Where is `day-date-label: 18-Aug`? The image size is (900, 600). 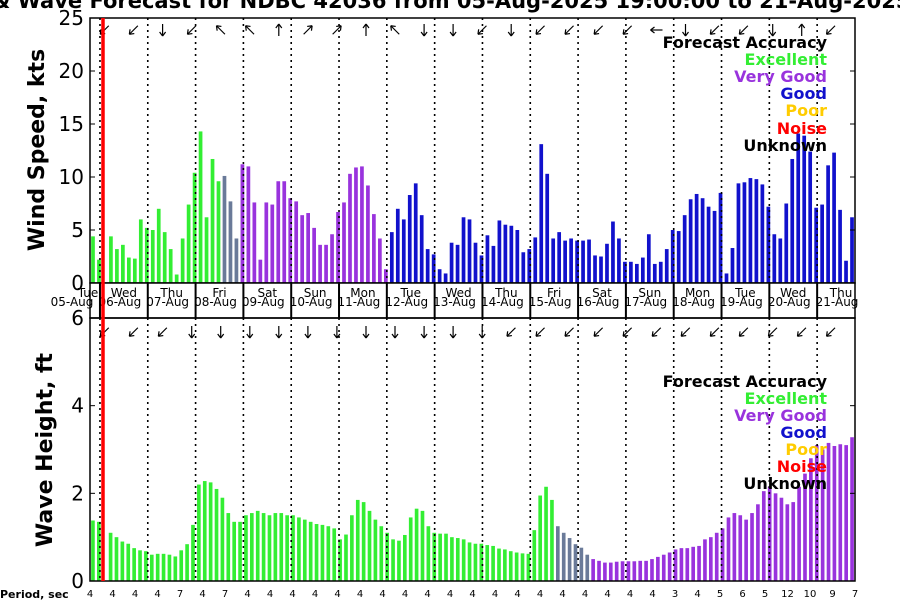
day-date-label: 18-Aug is located at coordinates (693, 302).